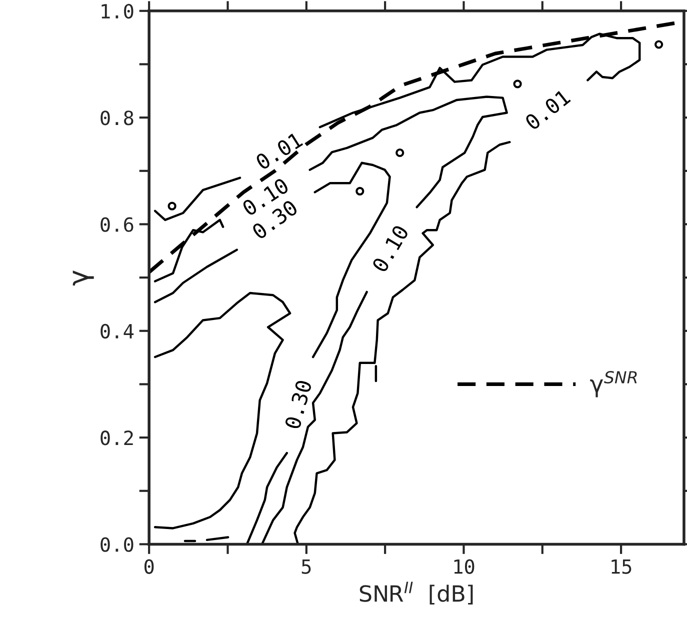 The width and height of the screenshot is (687, 641). What do you see at coordinates (117, 118) in the screenshot?
I see `y-tick-label: 0.8` at bounding box center [117, 118].